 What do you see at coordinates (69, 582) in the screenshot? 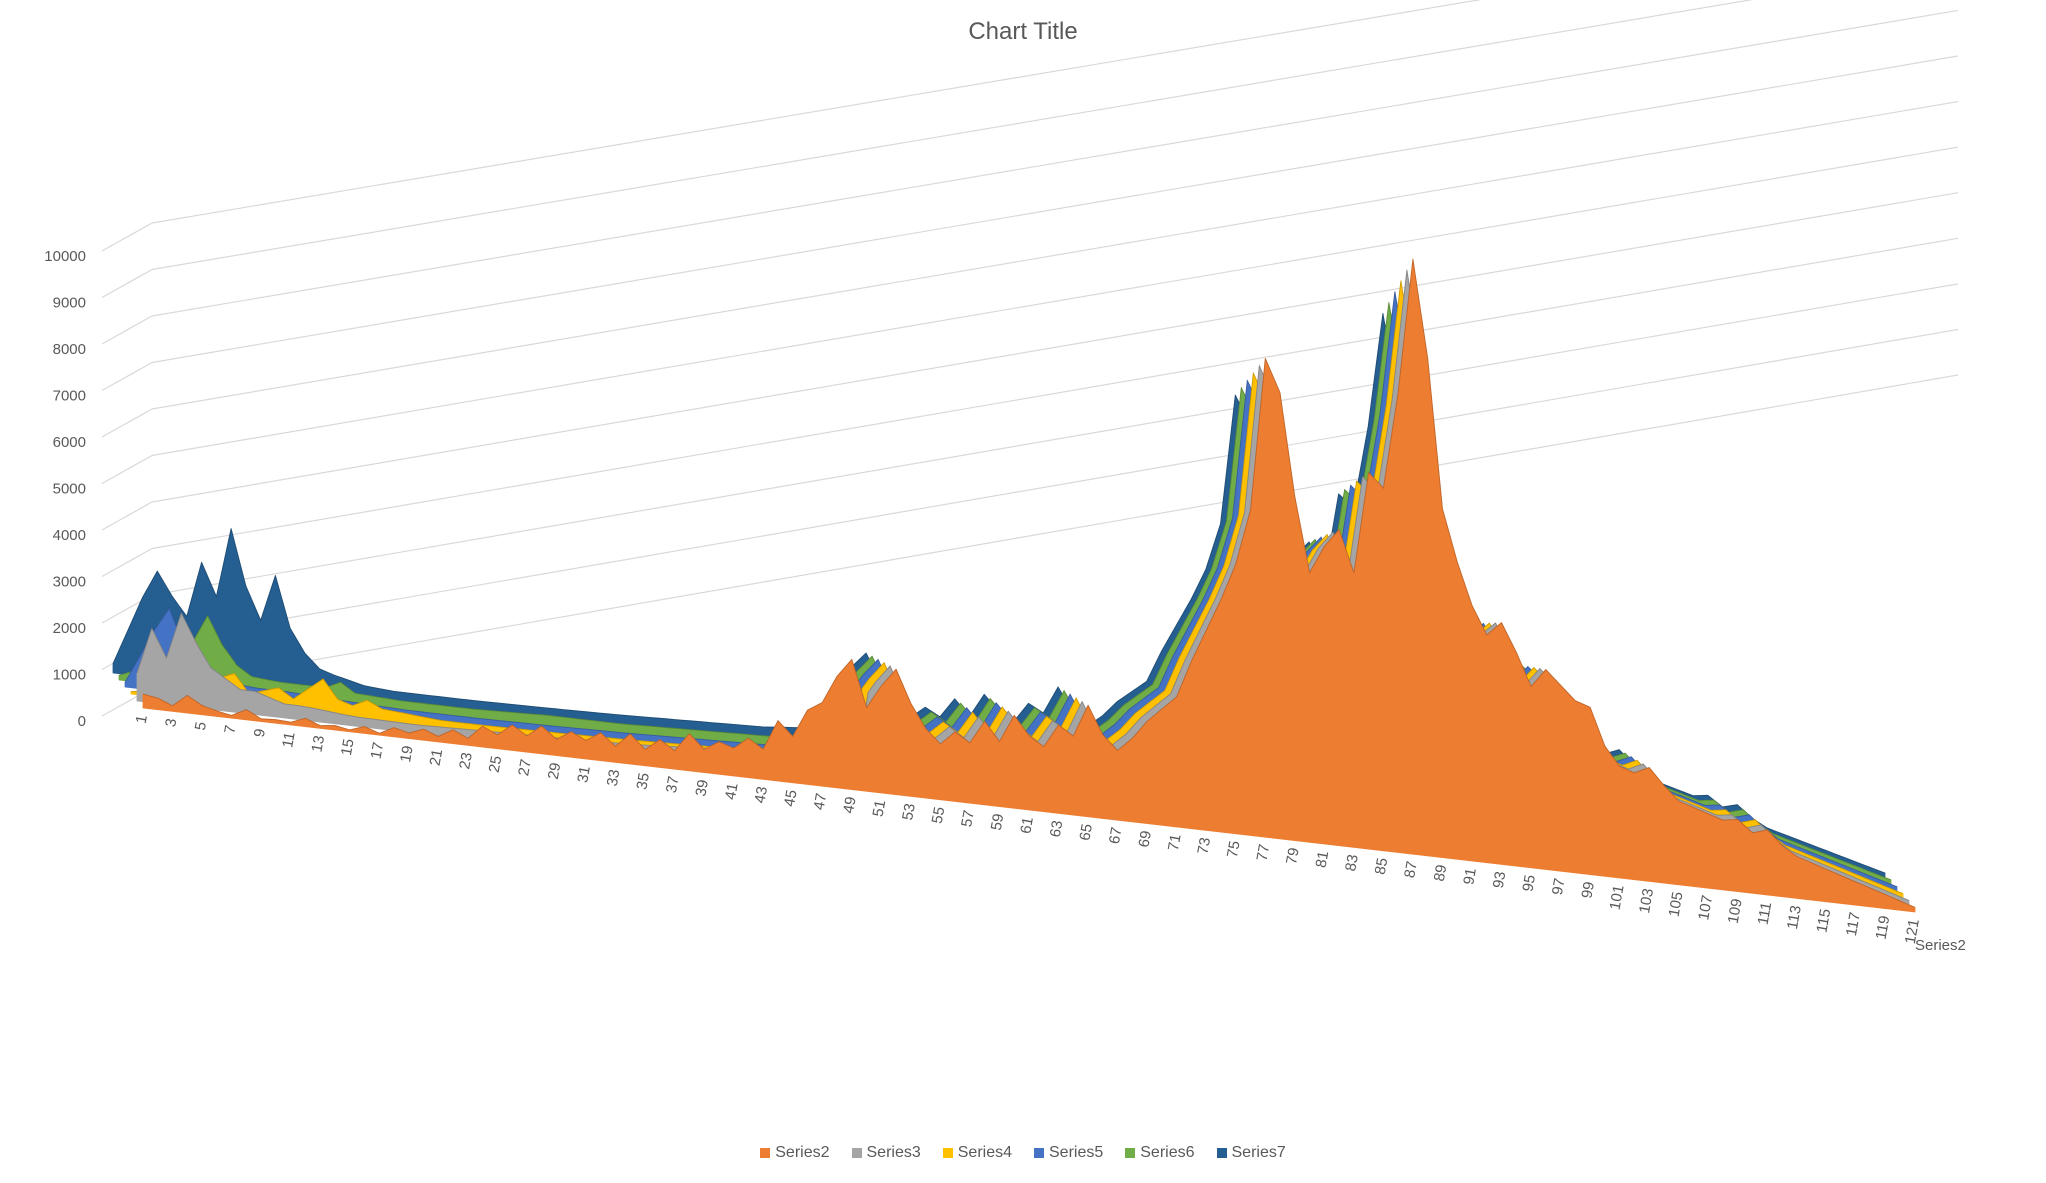
I see `y-tick-label: 3000` at bounding box center [69, 582].